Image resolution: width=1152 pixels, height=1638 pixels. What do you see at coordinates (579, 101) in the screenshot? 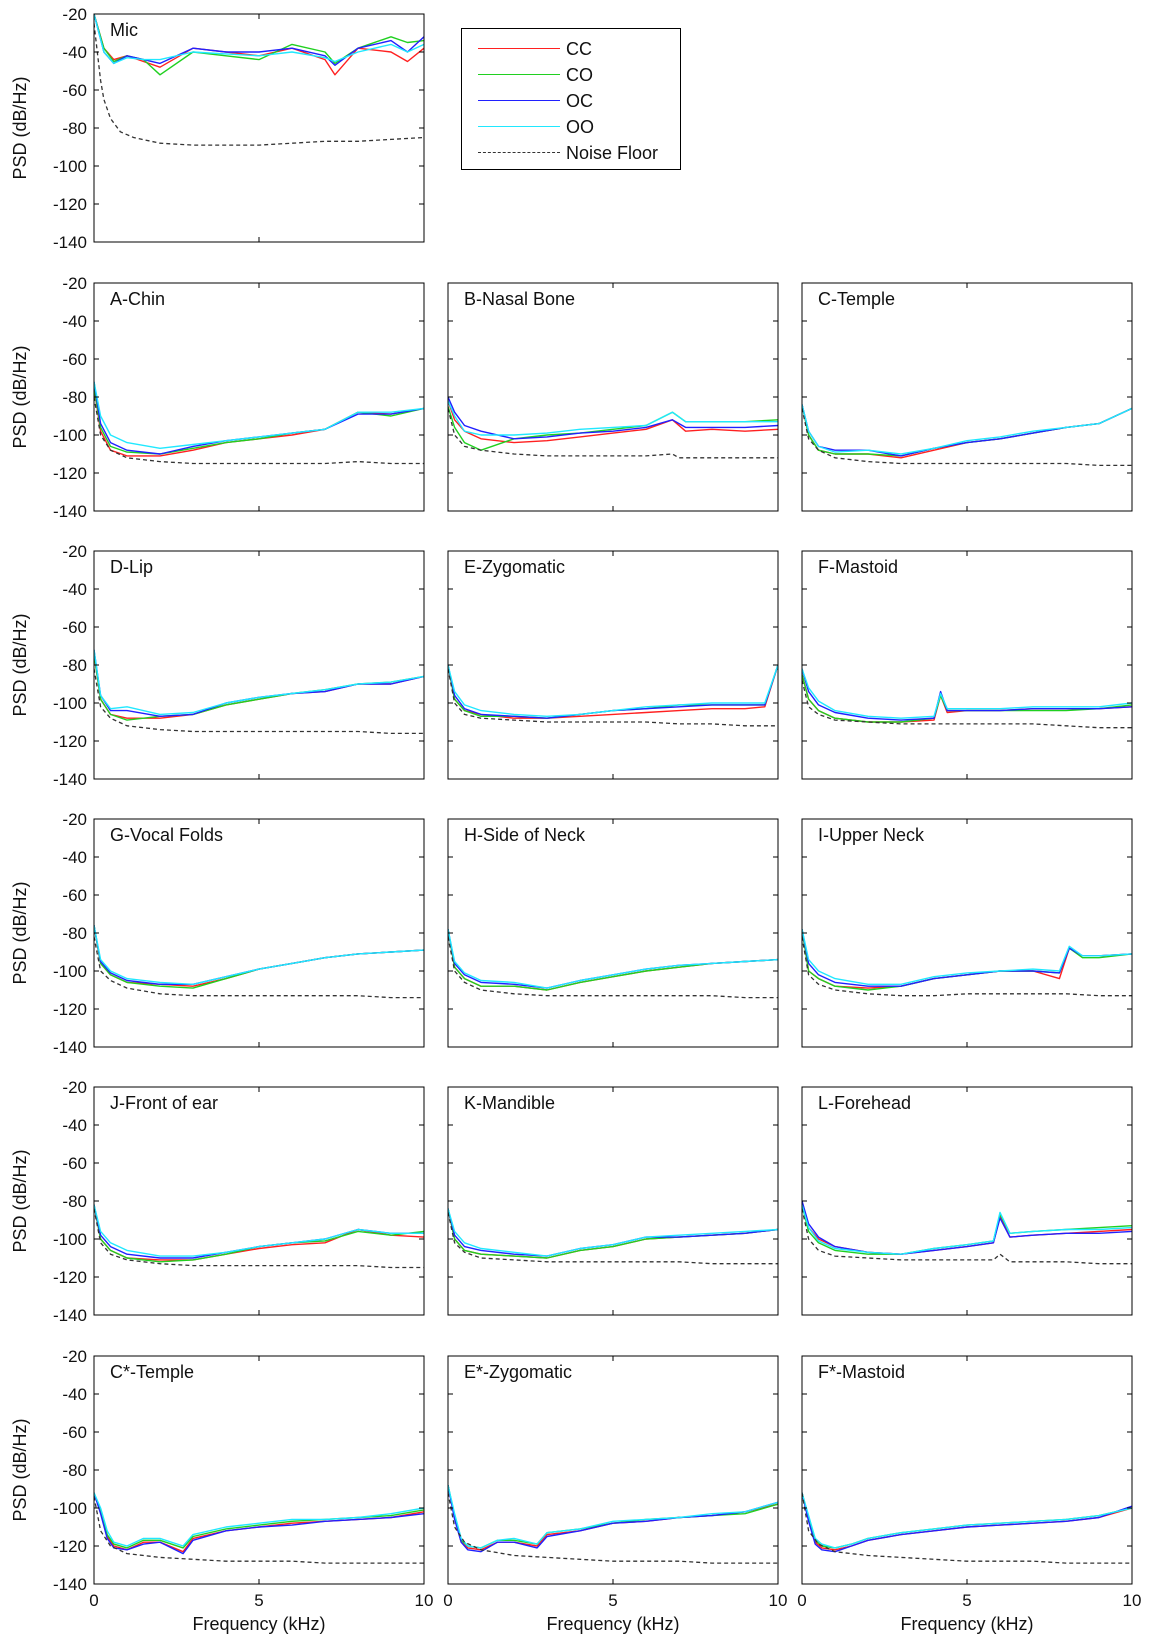
I see `legend-label: OC` at bounding box center [579, 101].